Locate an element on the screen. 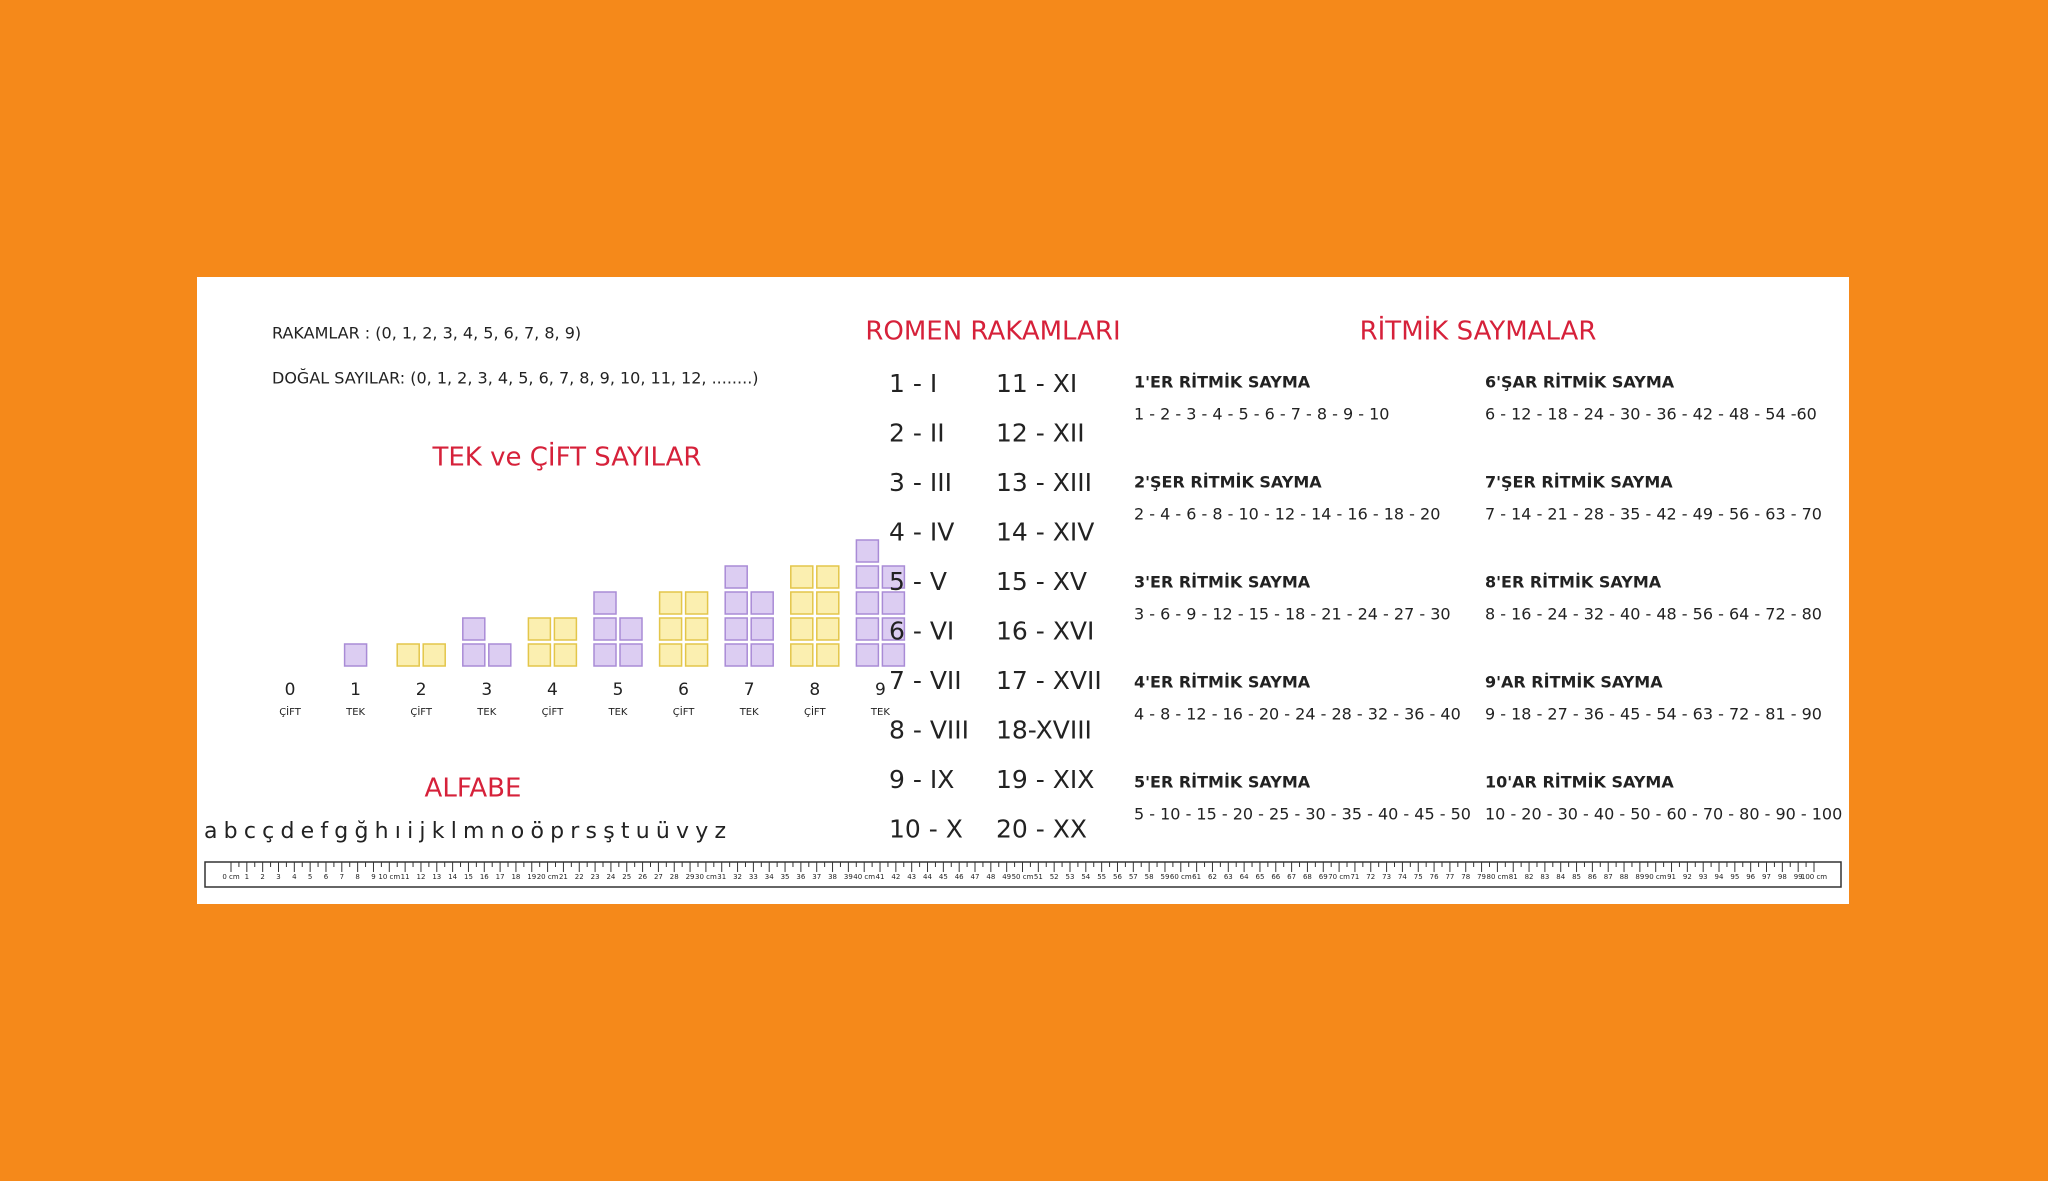  roman-item: 5 - V is located at coordinates (918, 581).